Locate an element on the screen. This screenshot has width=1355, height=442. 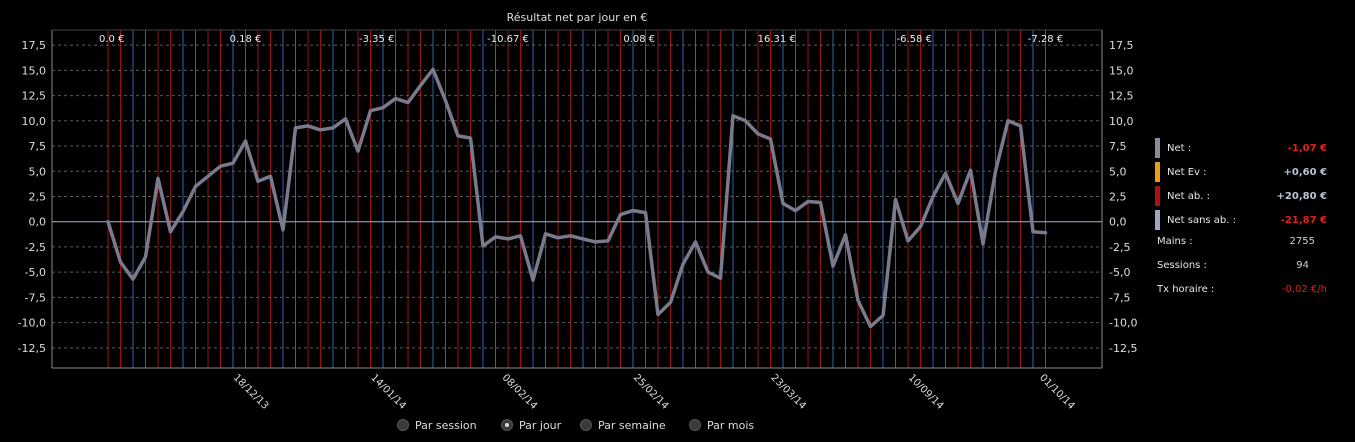
netab-swatch is located at coordinates (1157, 196).